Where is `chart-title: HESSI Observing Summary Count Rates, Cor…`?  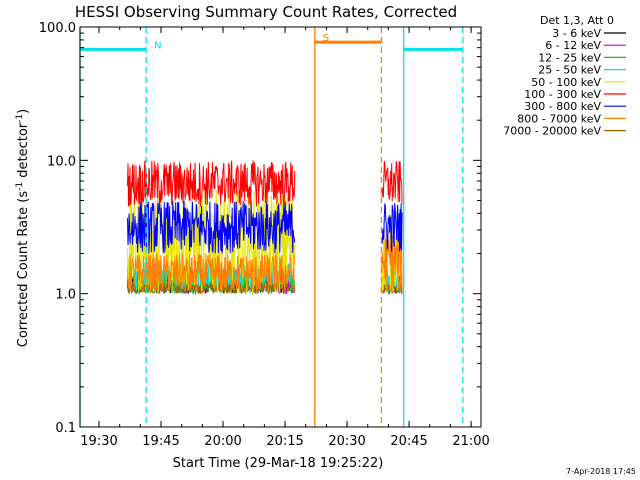
chart-title: HESSI Observing Summary Count Rates, Cor… is located at coordinates (266, 12).